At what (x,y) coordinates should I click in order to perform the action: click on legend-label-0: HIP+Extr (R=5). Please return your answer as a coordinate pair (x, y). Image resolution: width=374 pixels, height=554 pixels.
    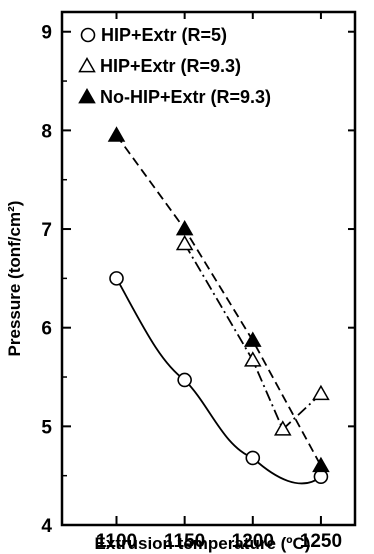
    Looking at the image, I should click on (164, 35).